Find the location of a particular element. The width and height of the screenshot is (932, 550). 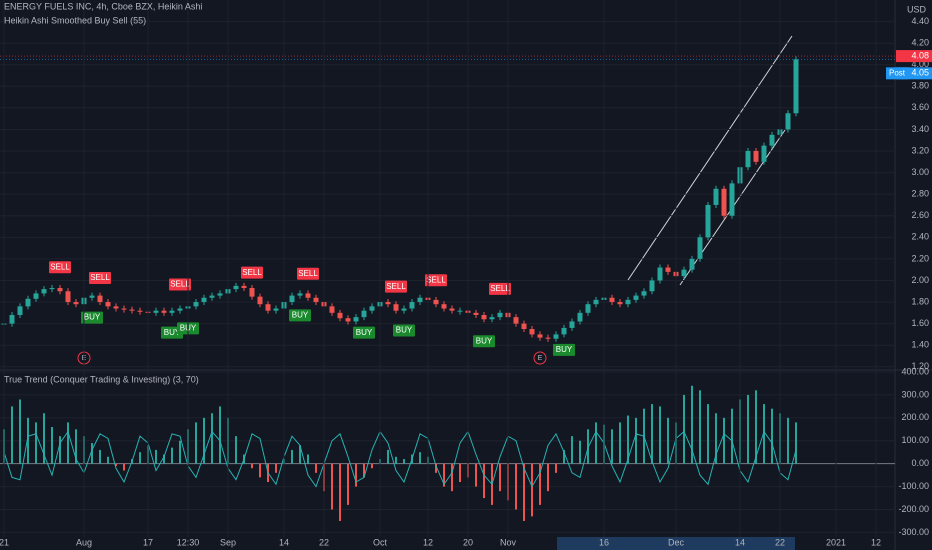

x-tick-label: 12 is located at coordinates (428, 542).